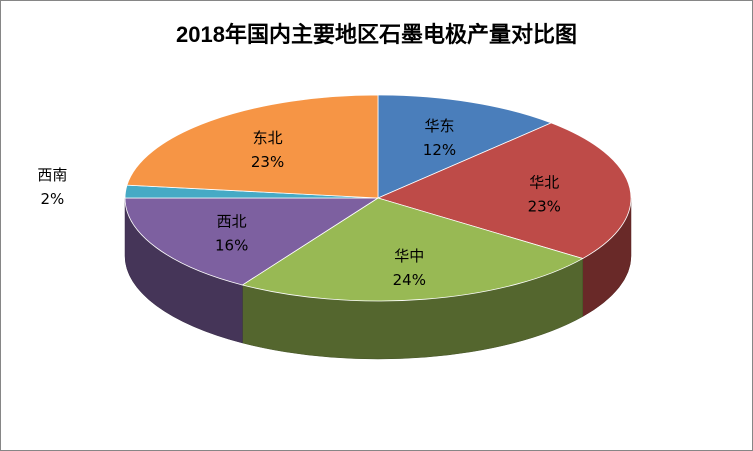 The height and width of the screenshot is (451, 753). I want to click on pie-slice-华东, so click(465, 146).